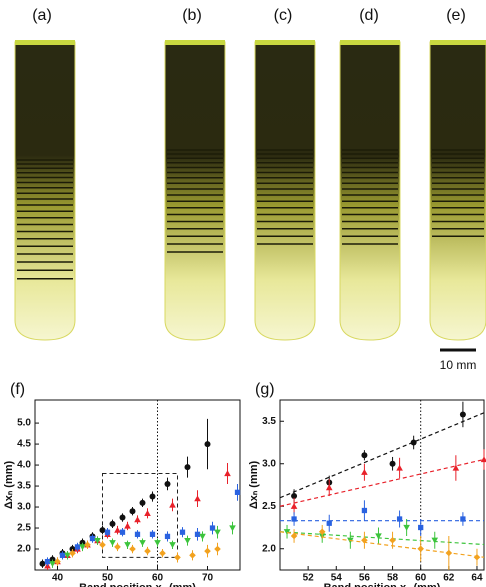 This screenshot has height=587, width=486. What do you see at coordinates (24, 444) in the screenshot?
I see `y-tick-label: 4.5` at bounding box center [24, 444].